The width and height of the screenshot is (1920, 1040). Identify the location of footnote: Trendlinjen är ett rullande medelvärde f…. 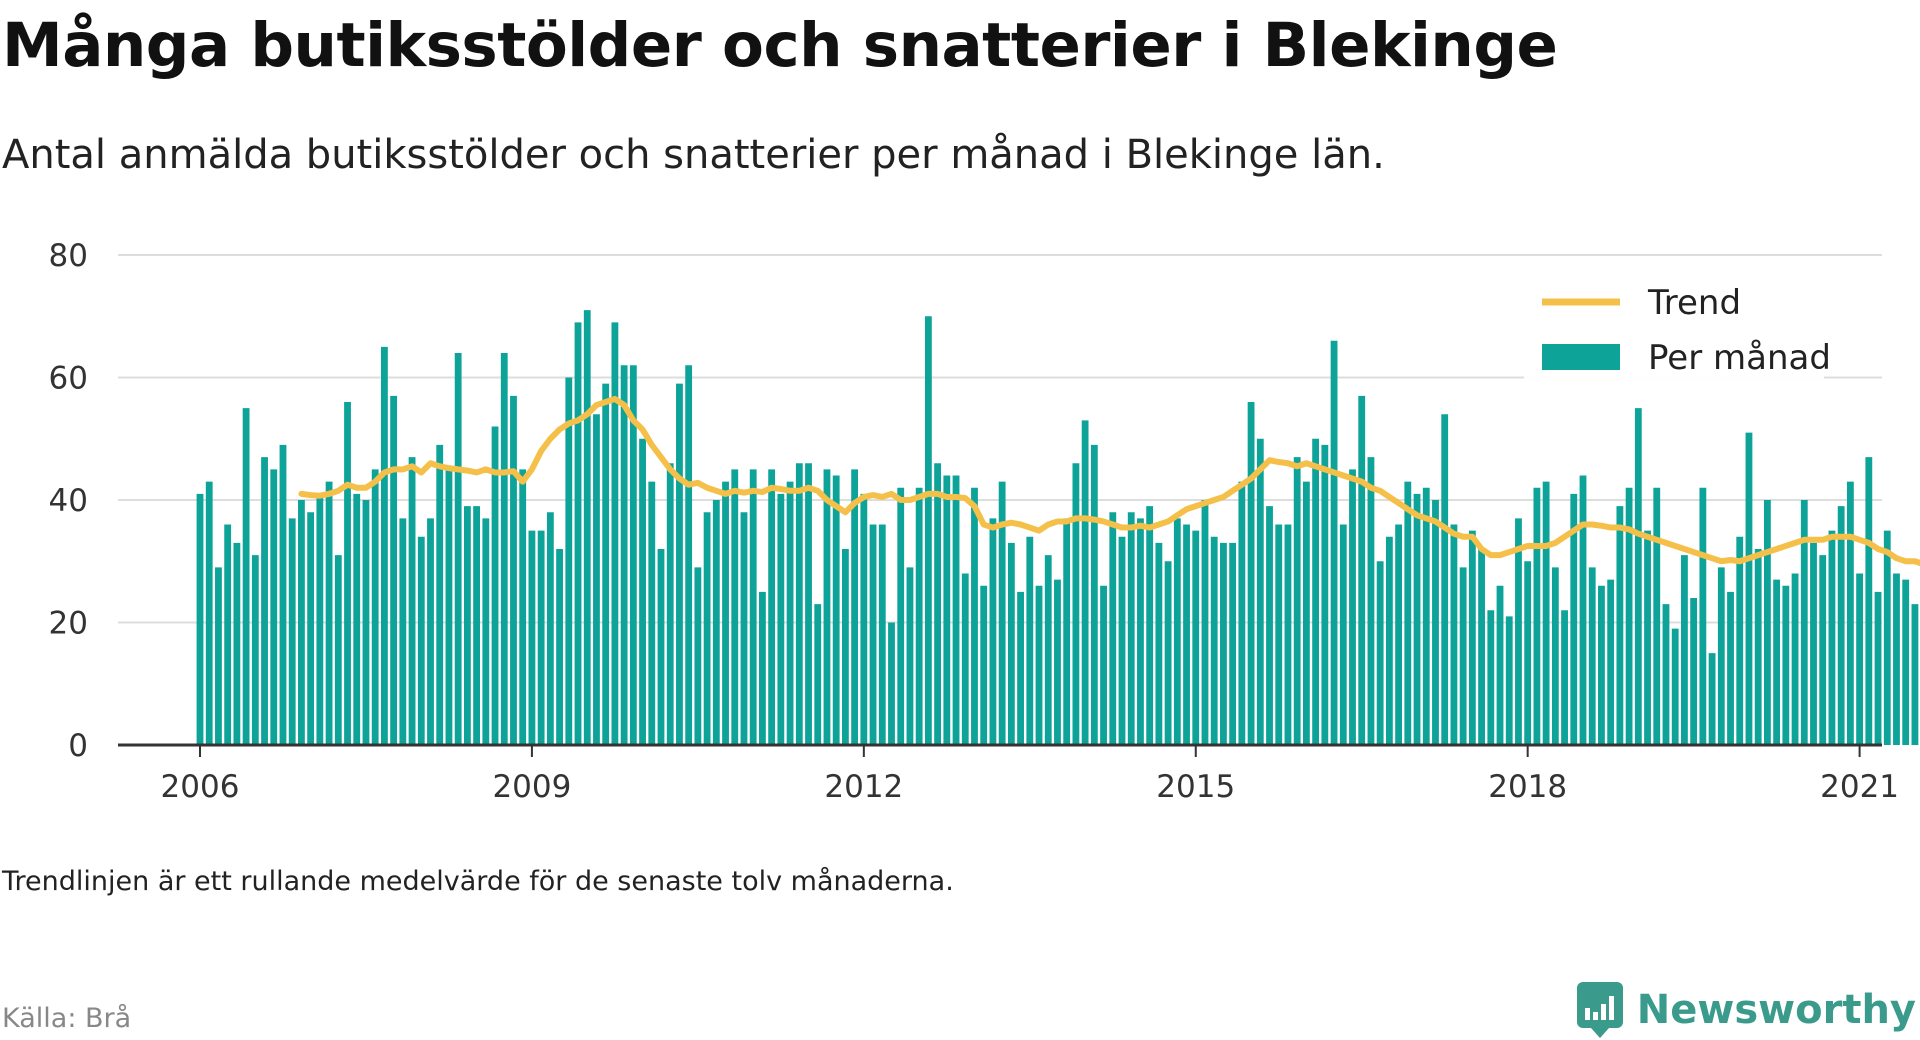
(478, 881).